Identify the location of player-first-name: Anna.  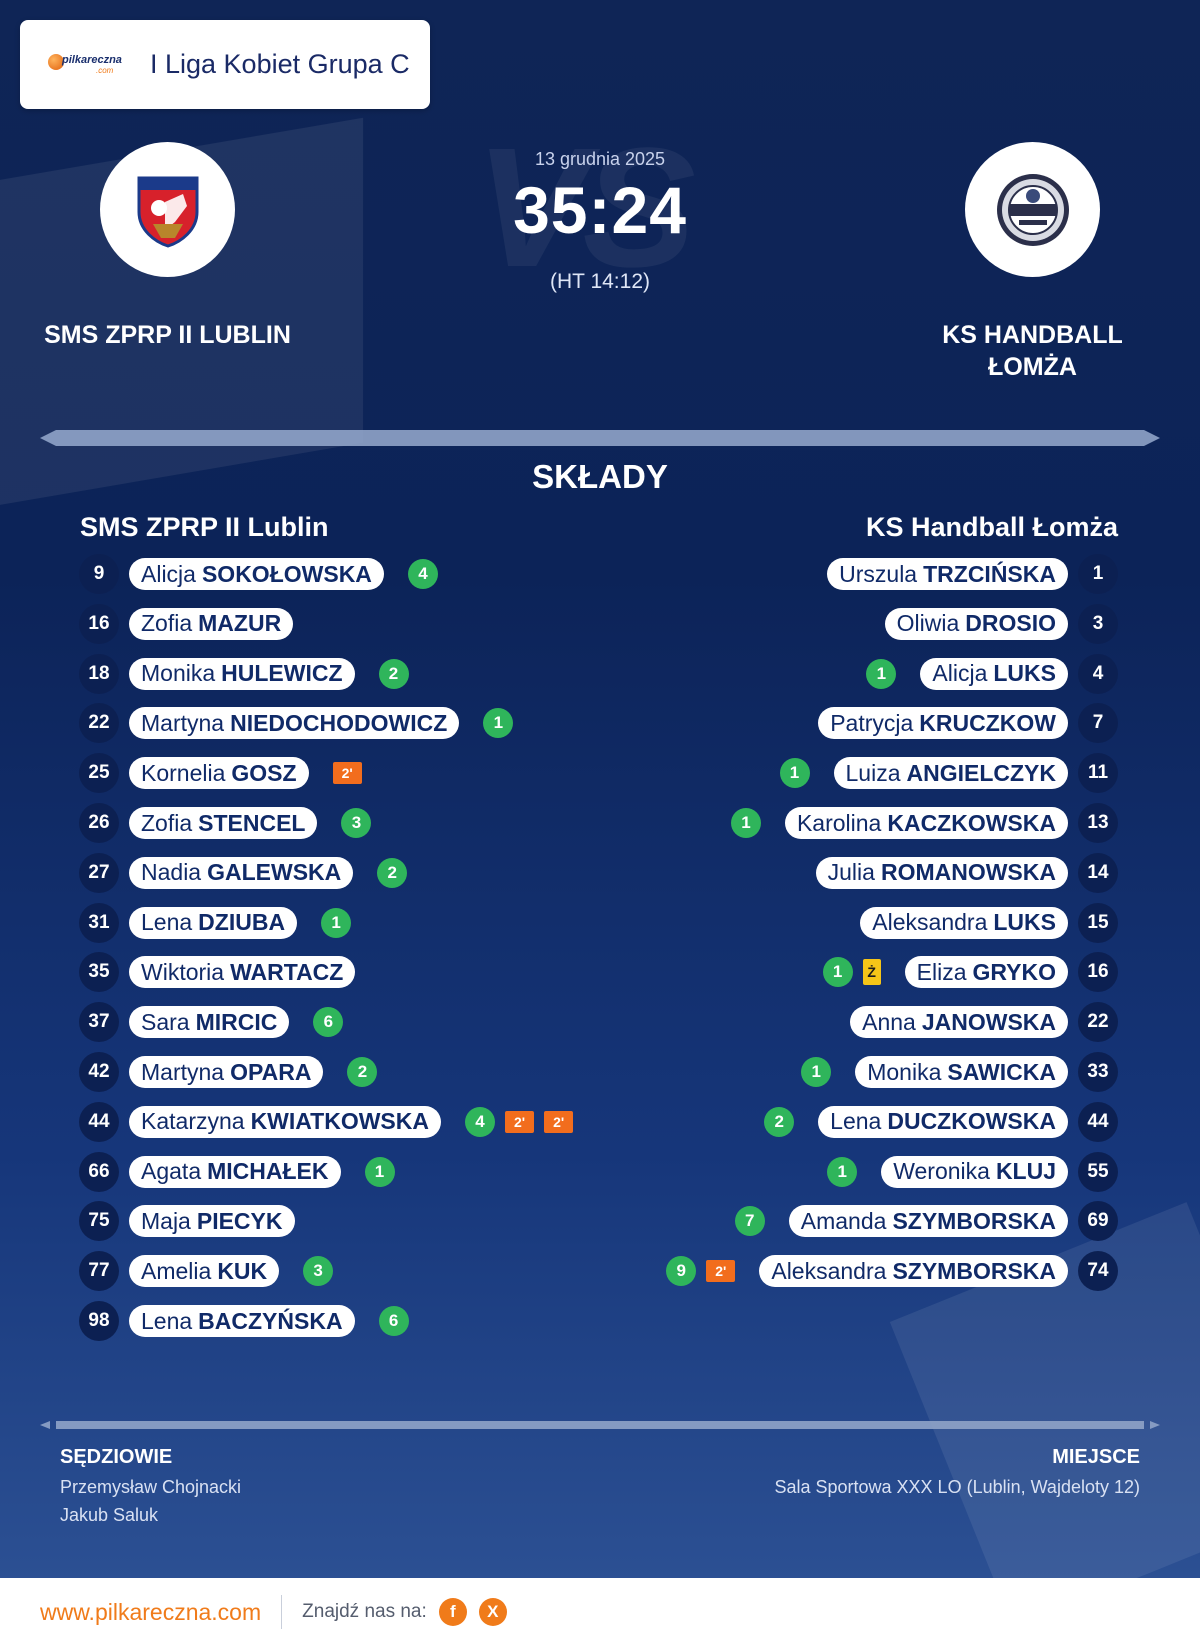
(889, 1021).